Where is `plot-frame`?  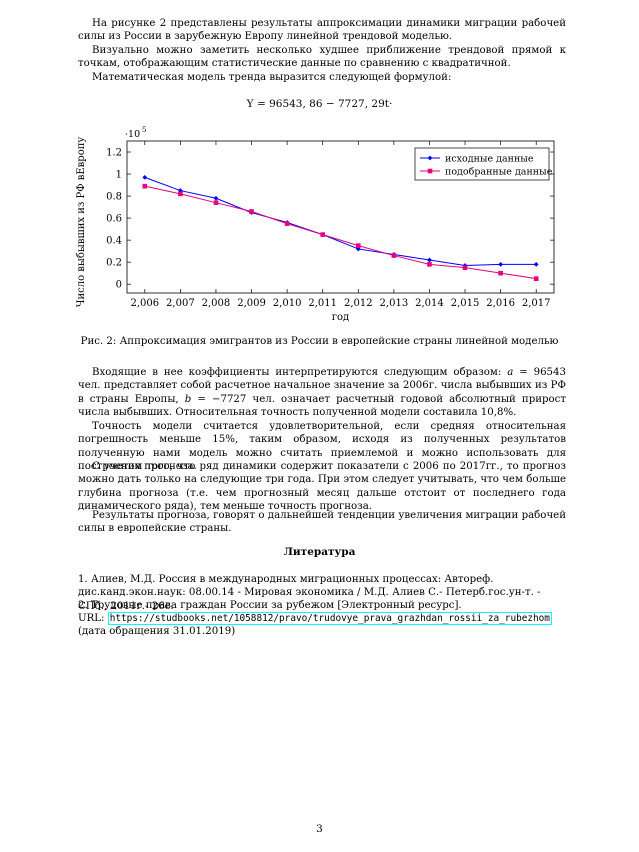 plot-frame is located at coordinates (340, 217).